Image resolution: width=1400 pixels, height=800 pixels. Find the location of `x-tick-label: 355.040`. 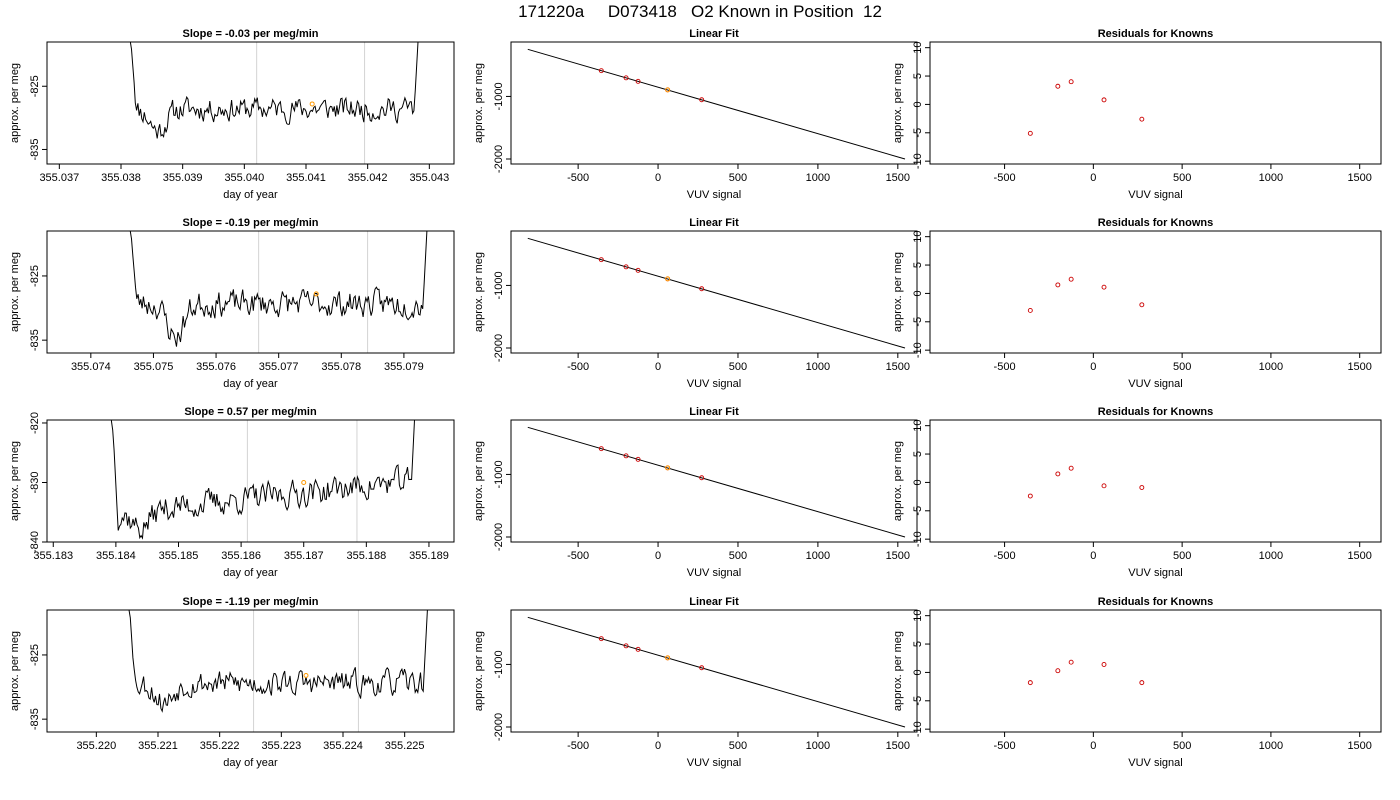

x-tick-label: 355.040 is located at coordinates (244, 178).